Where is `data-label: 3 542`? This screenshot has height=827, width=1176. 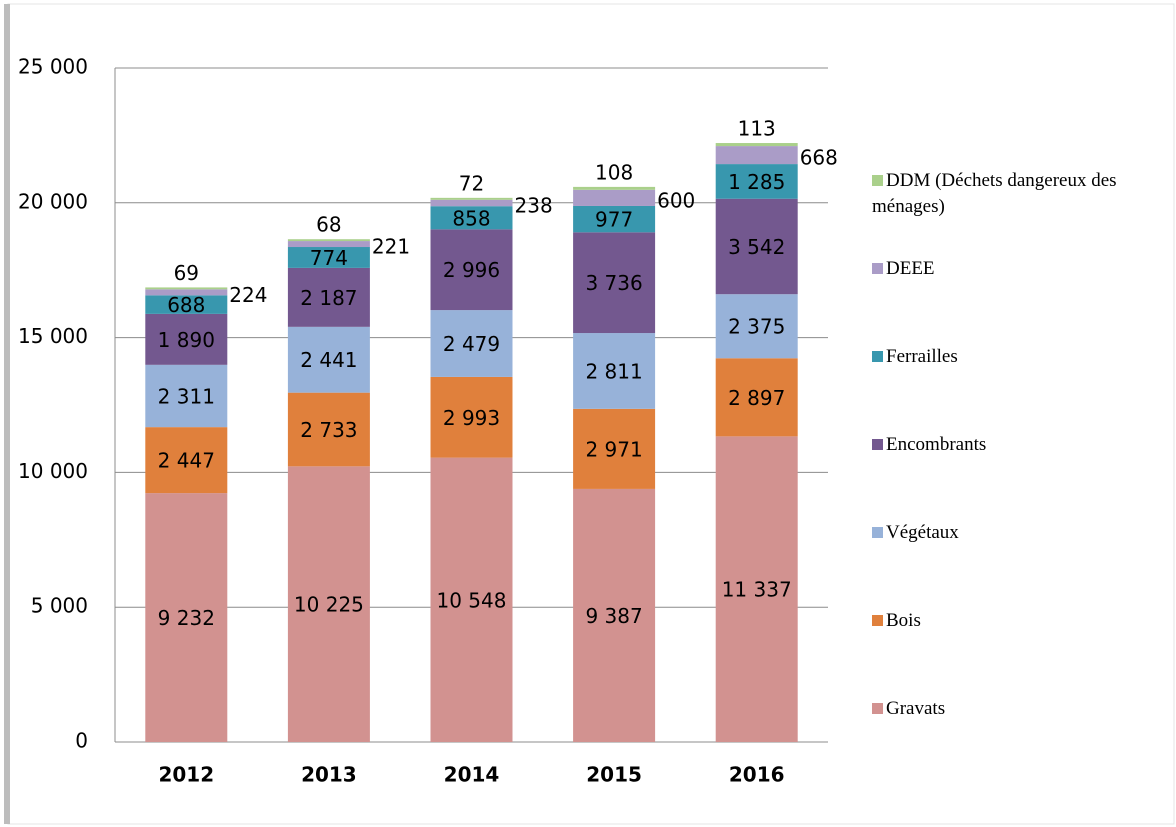
data-label: 3 542 is located at coordinates (756, 247).